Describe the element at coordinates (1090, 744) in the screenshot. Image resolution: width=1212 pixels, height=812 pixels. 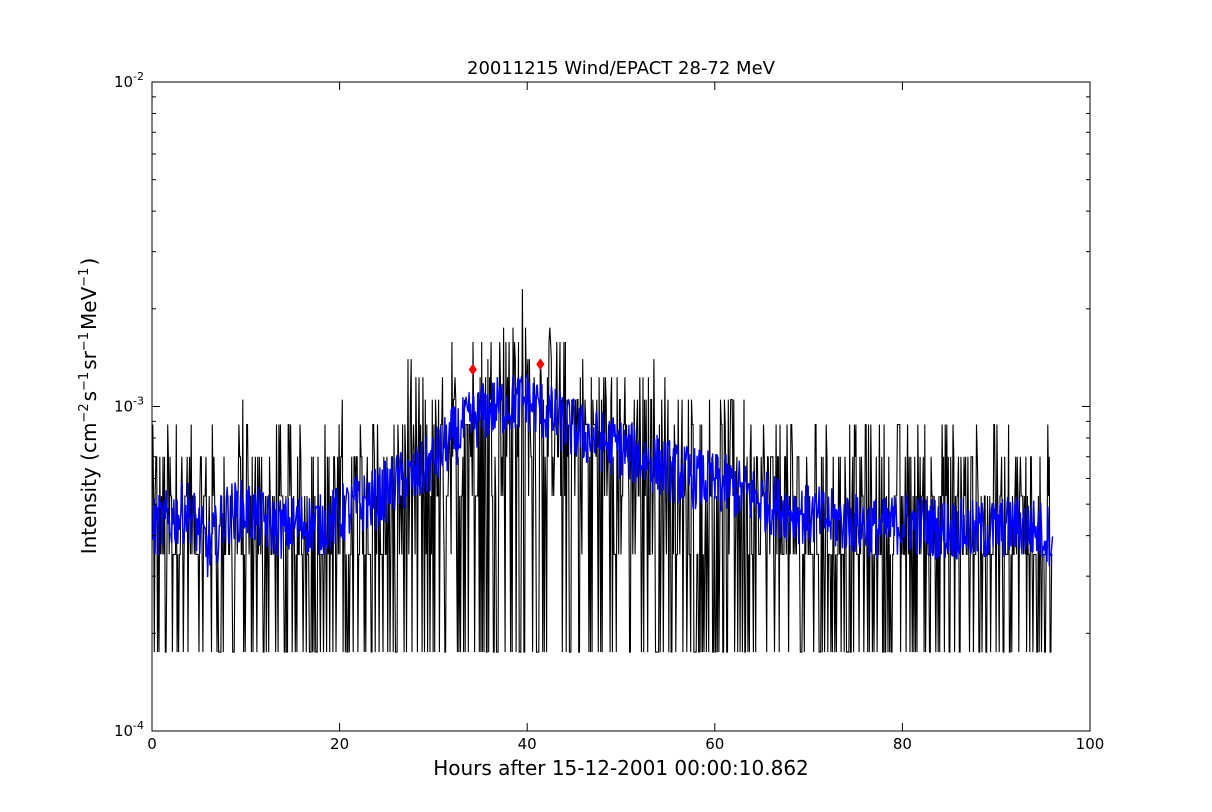
I see `x-tick-label: 100` at that location.